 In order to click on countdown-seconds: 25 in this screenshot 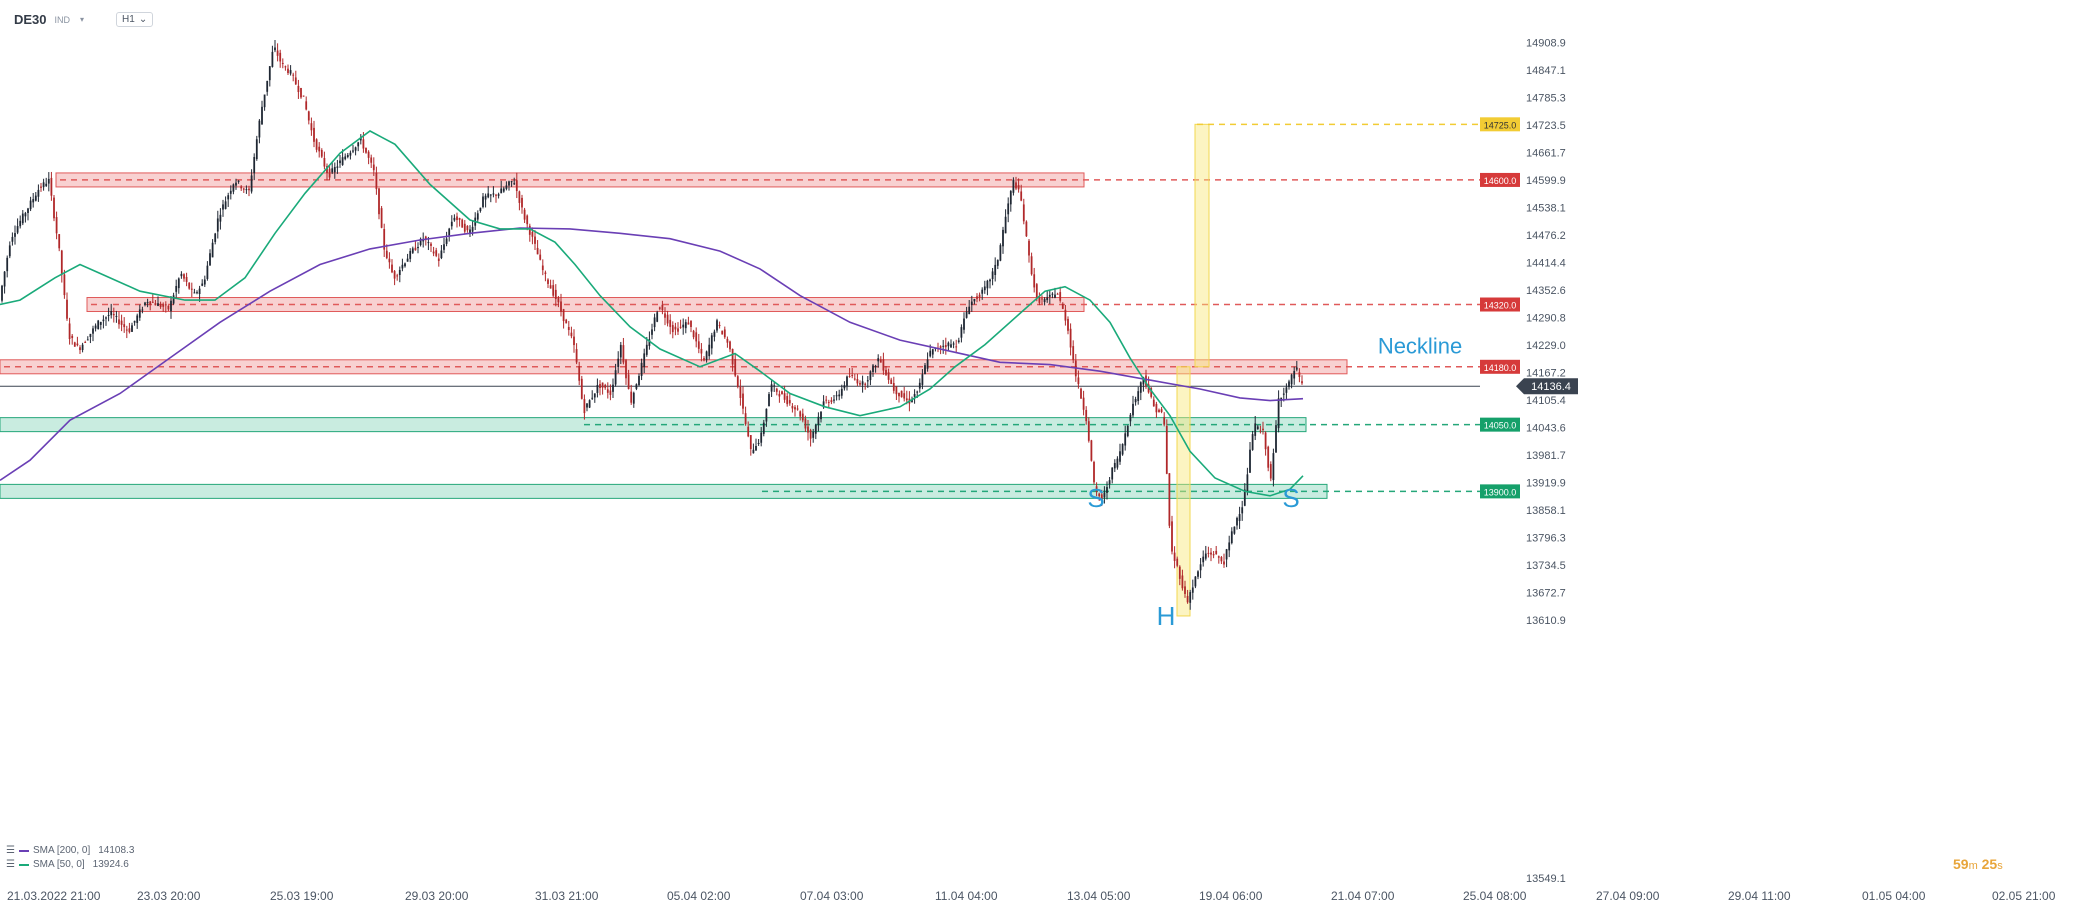, I will do `click(1989, 864)`.